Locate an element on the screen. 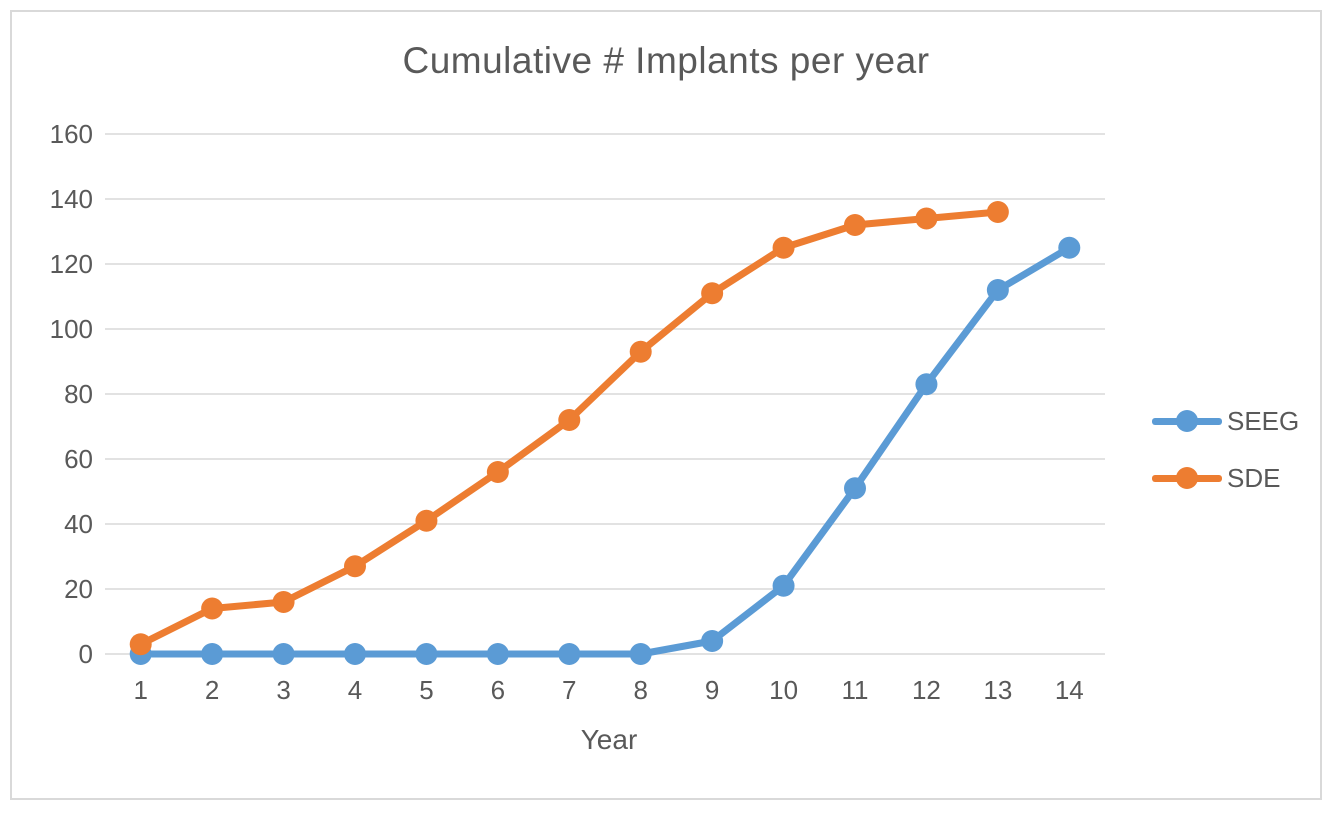 This screenshot has width=1331, height=813. x-tick-label: 2 is located at coordinates (212, 690).